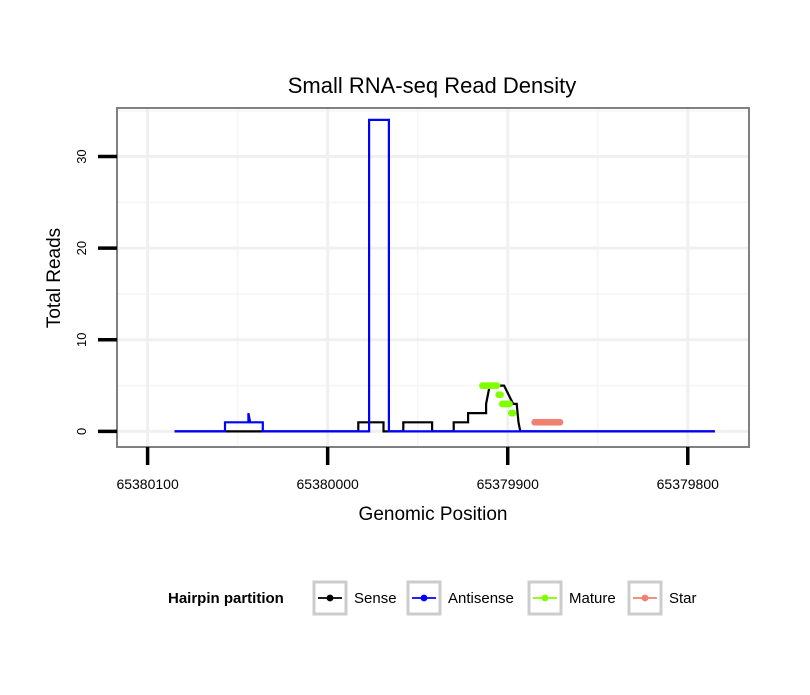  What do you see at coordinates (444, 408) in the screenshot?
I see `series-line-sense` at bounding box center [444, 408].